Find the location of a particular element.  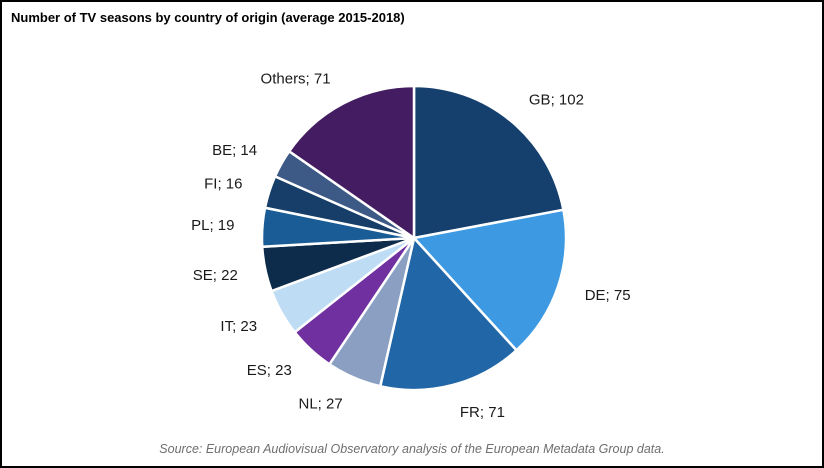

pie-label-de: DE; 75 is located at coordinates (608, 295).